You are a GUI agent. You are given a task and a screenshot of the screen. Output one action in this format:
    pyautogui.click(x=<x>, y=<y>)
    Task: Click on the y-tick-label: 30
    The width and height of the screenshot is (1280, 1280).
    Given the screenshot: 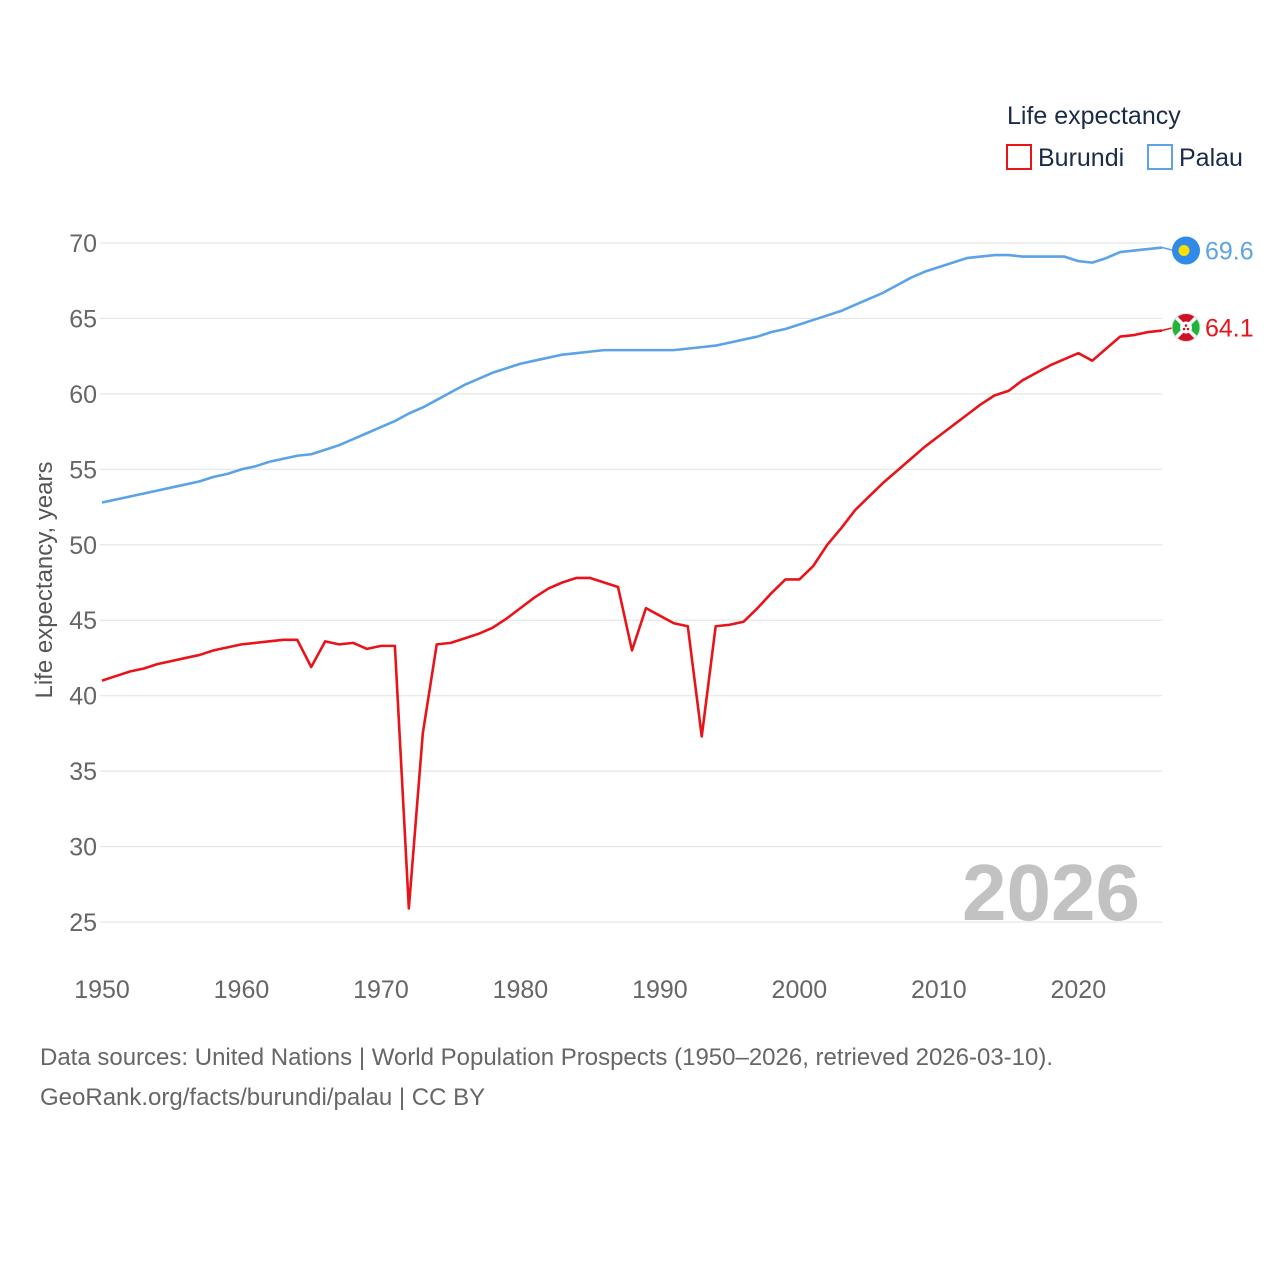 What is the action you would take?
    pyautogui.click(x=83, y=848)
    